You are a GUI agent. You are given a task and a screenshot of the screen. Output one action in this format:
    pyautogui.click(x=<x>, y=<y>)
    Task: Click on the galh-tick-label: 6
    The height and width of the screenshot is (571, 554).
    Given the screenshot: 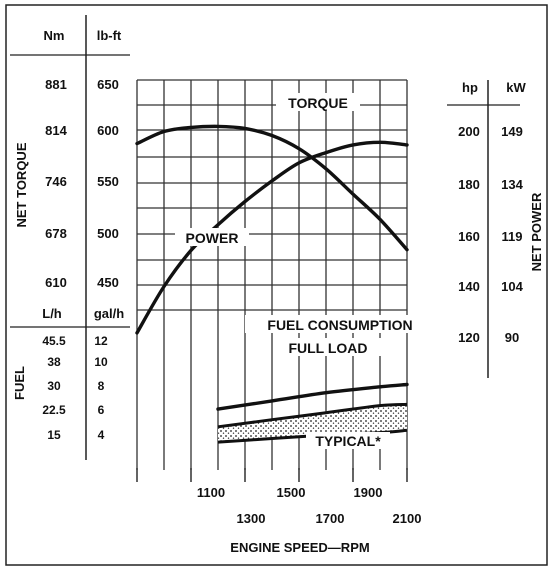 What is the action you would take?
    pyautogui.click(x=101, y=410)
    